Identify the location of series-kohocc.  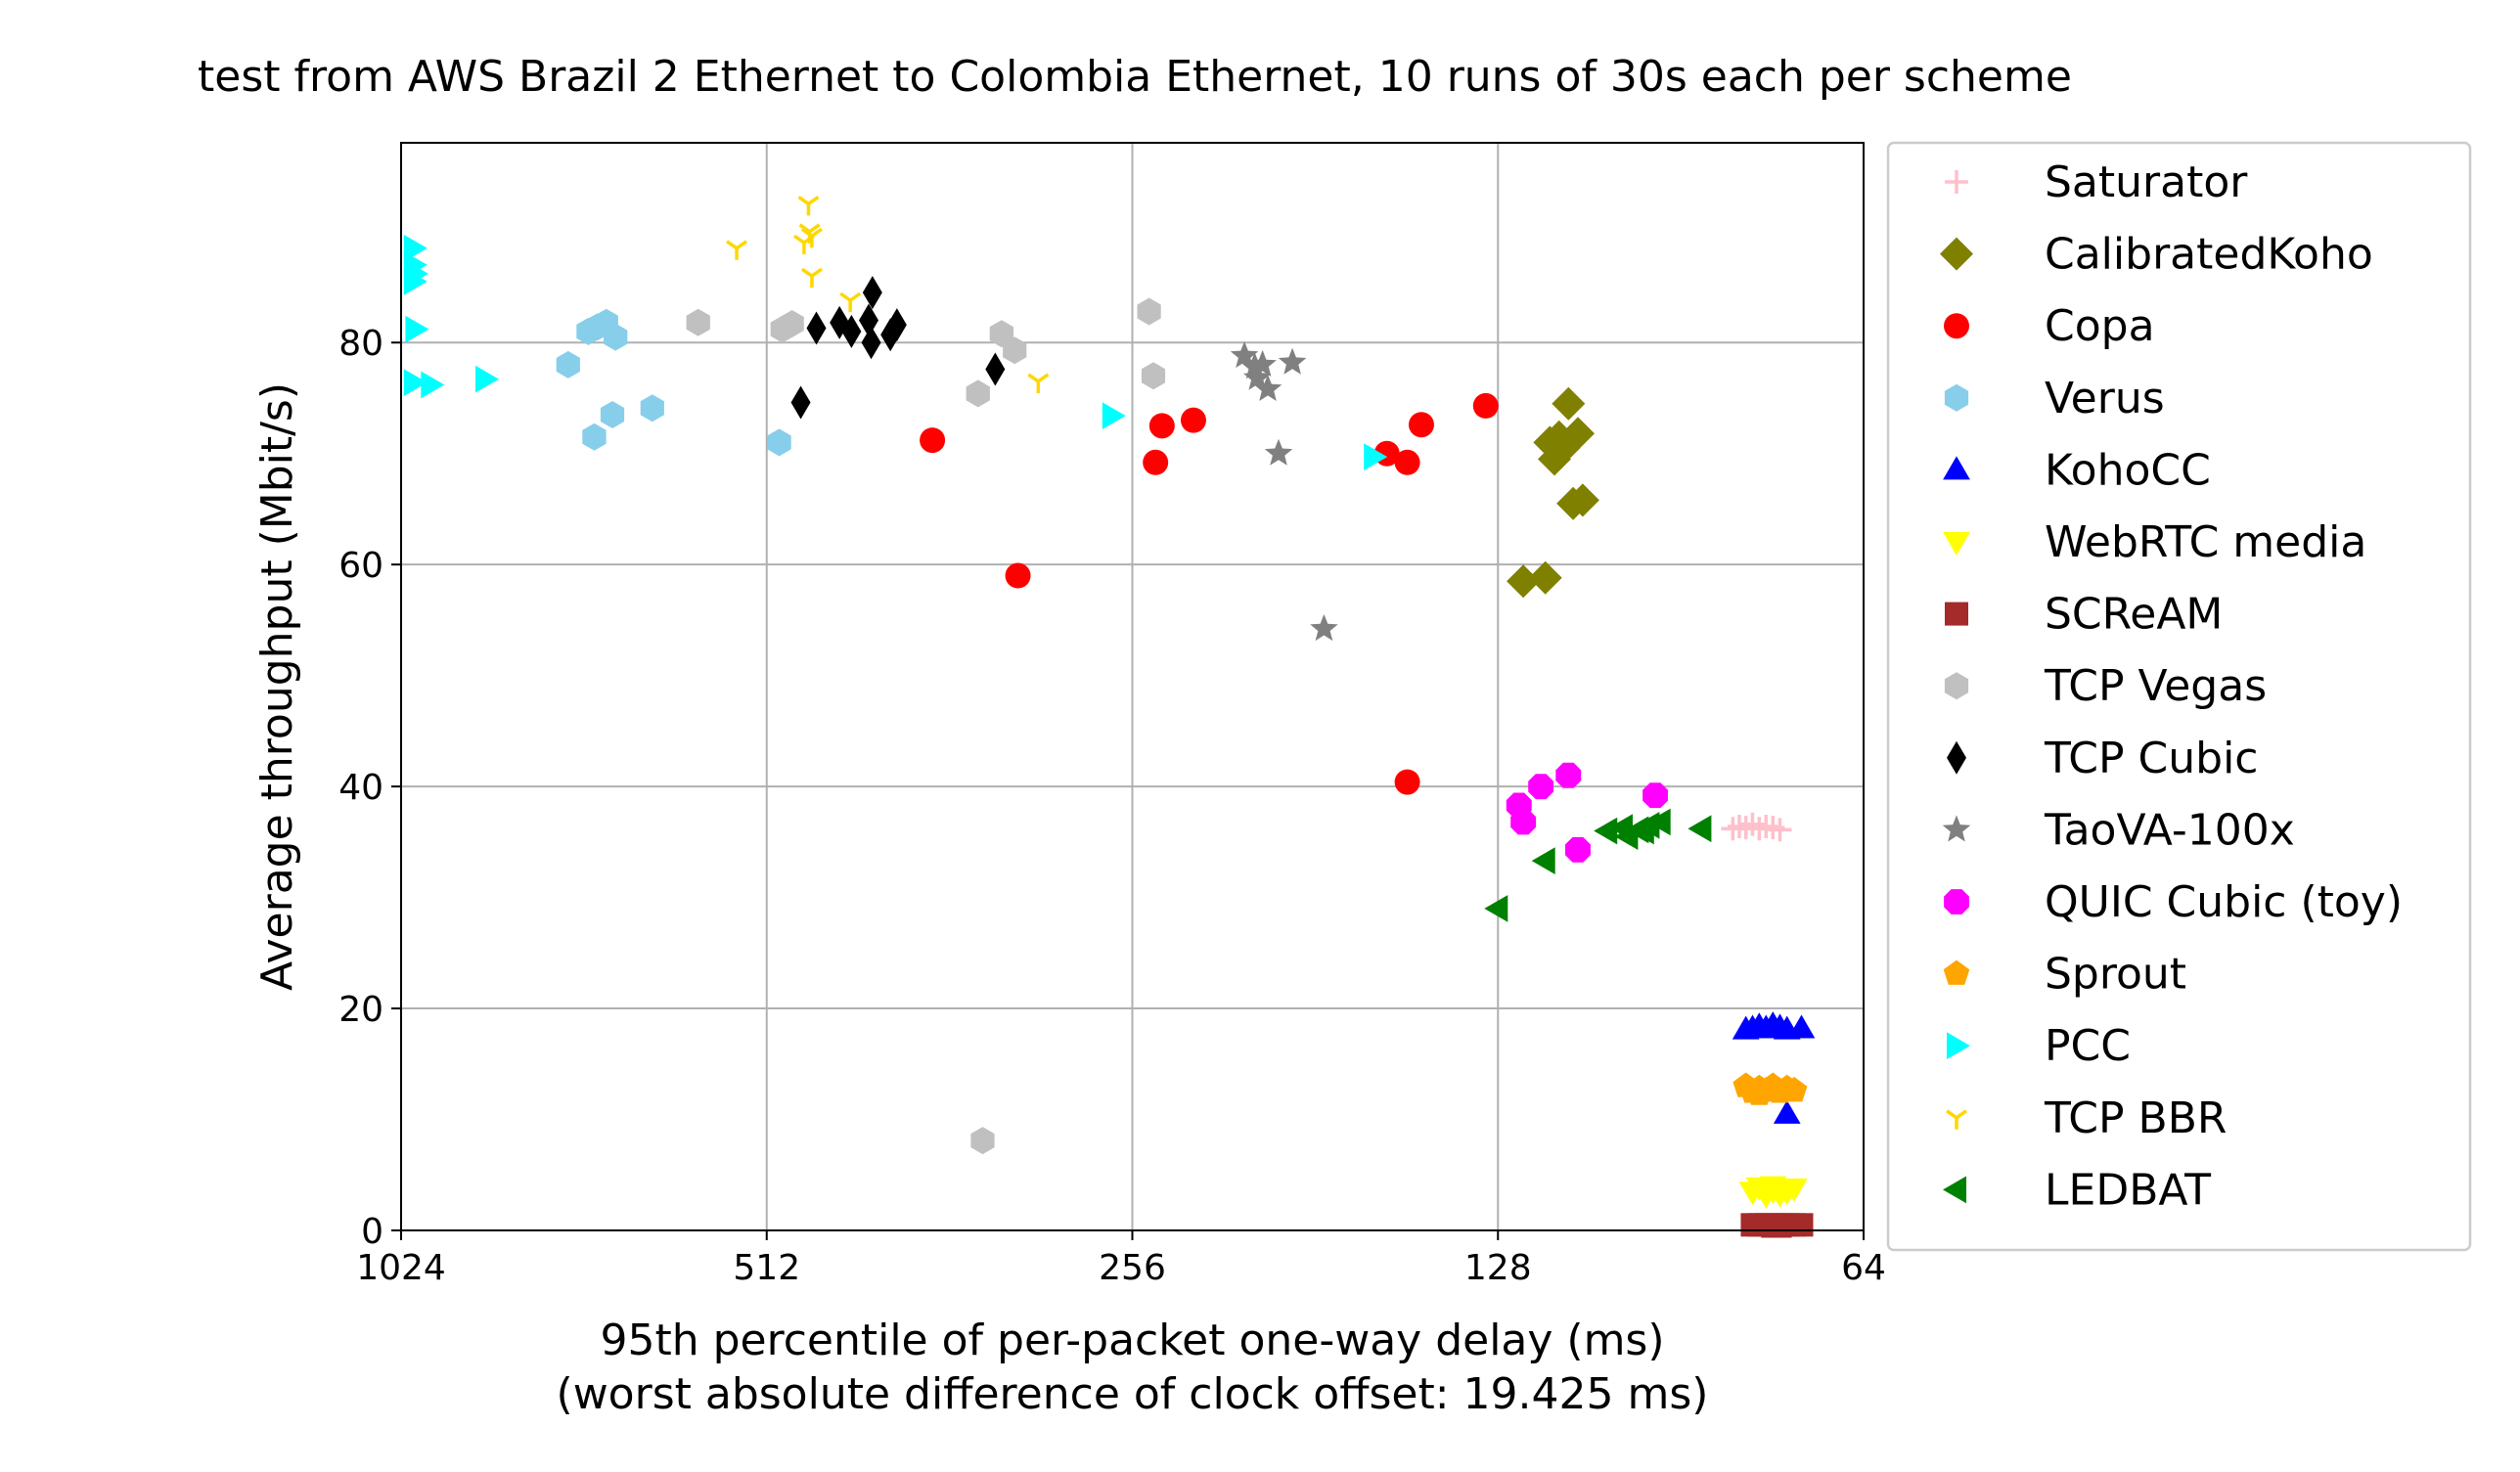
(1774, 1067).